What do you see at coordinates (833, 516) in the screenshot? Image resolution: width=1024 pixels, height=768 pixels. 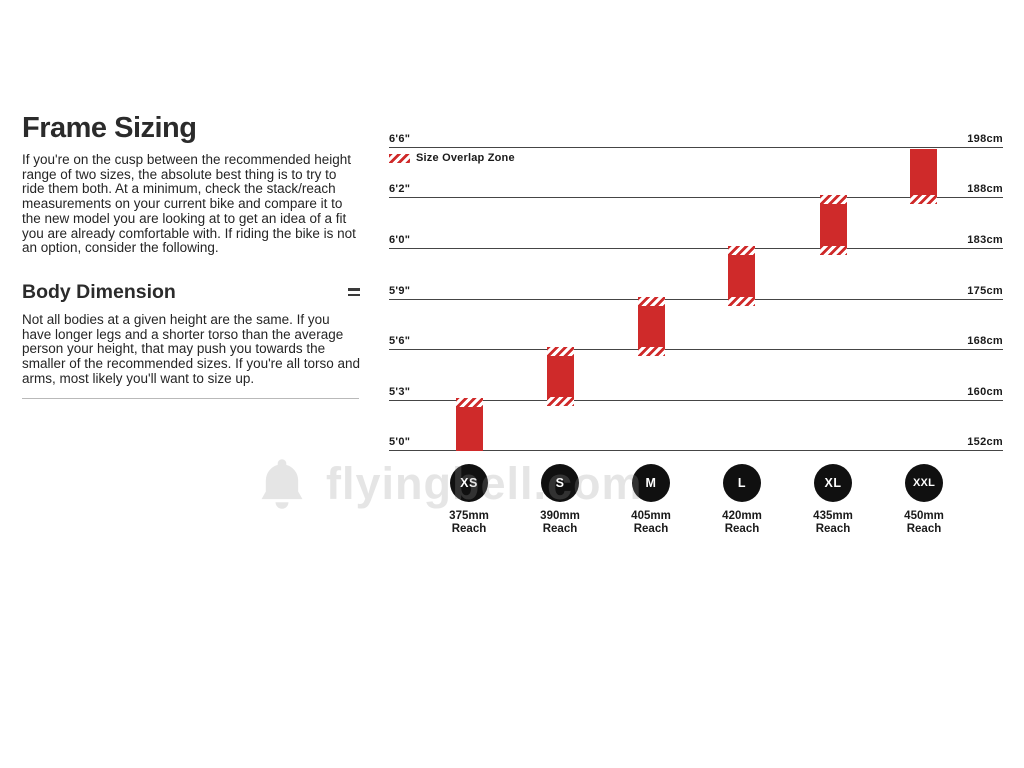 I see `reach-value: 435mm` at bounding box center [833, 516].